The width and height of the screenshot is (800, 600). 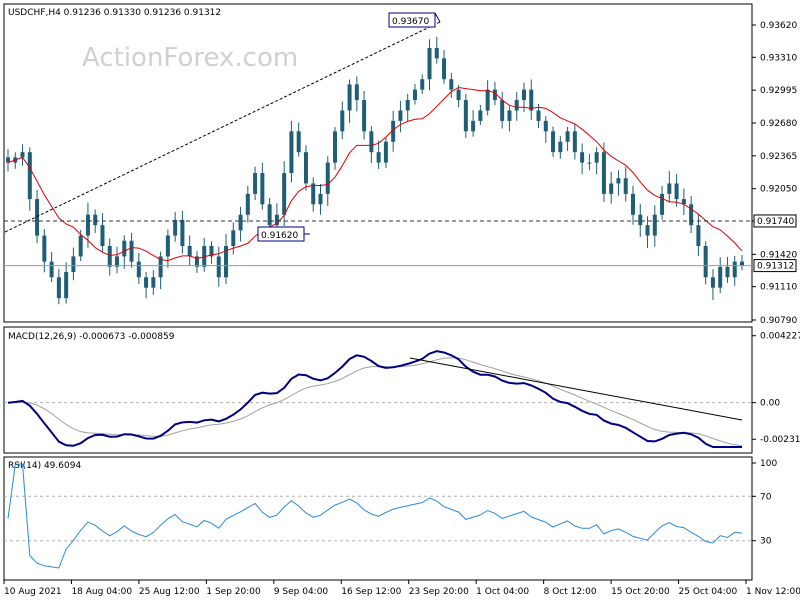 What do you see at coordinates (778, 91) in the screenshot?
I see `price-y-tick-label: 0.92995` at bounding box center [778, 91].